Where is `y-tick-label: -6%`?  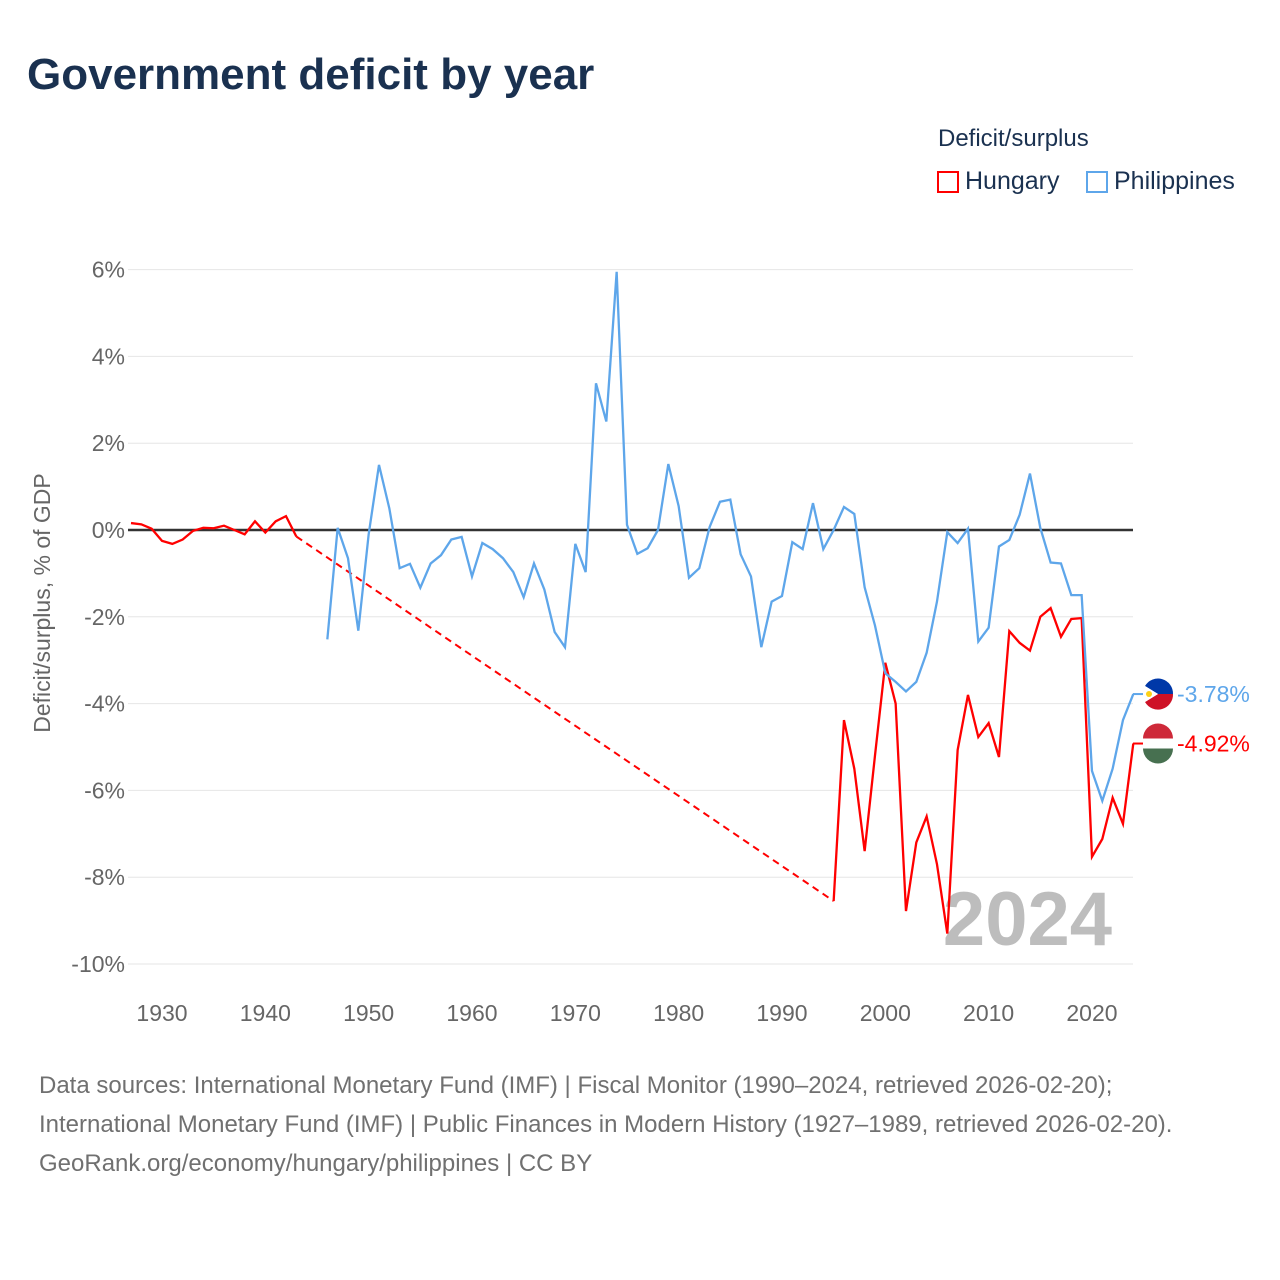
y-tick-label: -6% is located at coordinates (104, 790).